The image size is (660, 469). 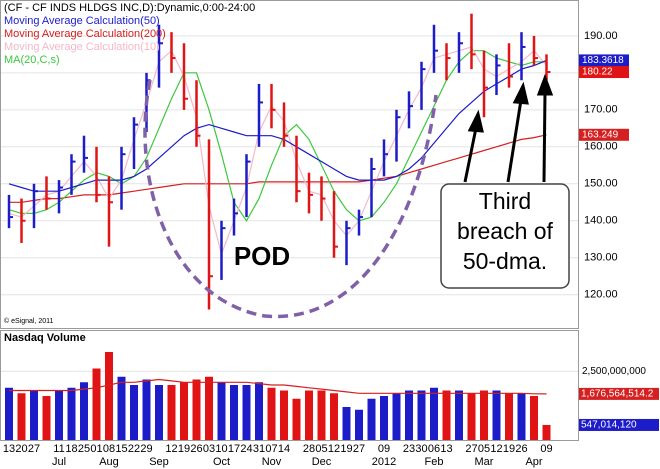 I want to click on callout-line: breach of, so click(x=505, y=231).